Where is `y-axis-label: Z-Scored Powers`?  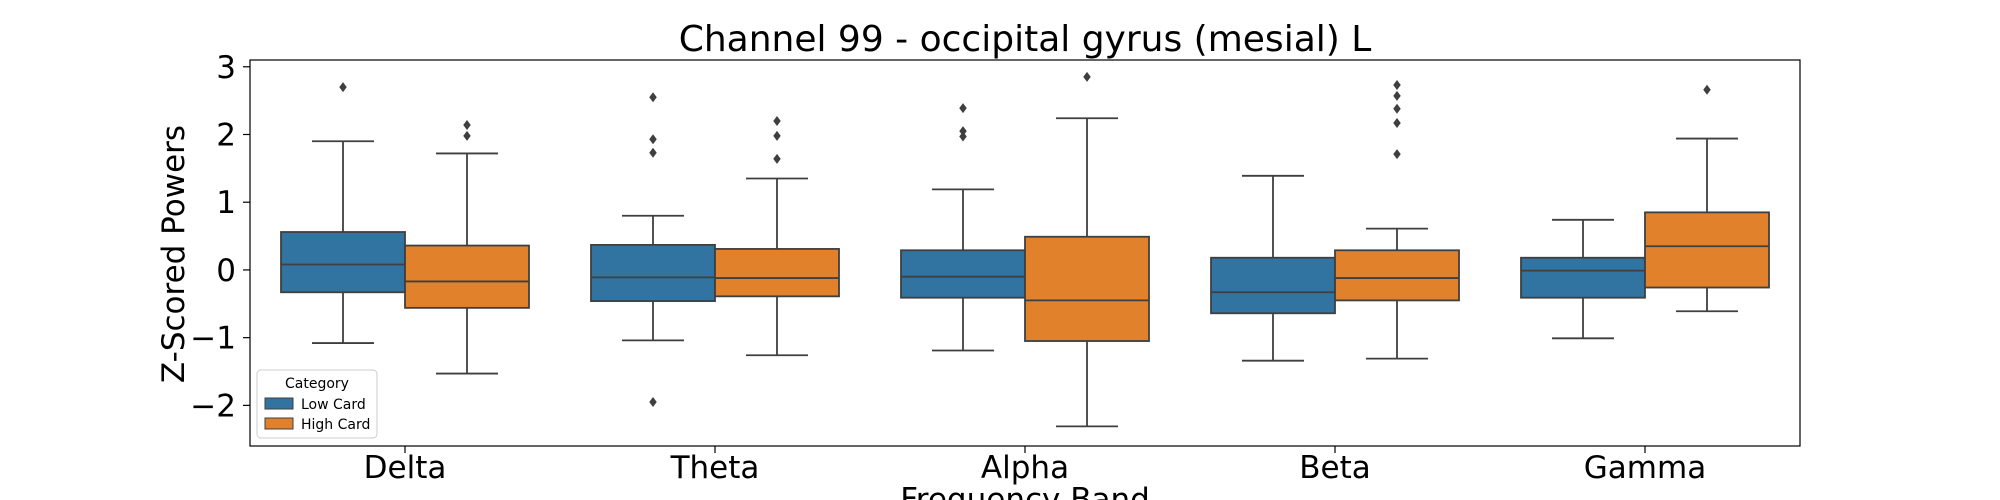
y-axis-label: Z-Scored Powers is located at coordinates (174, 254).